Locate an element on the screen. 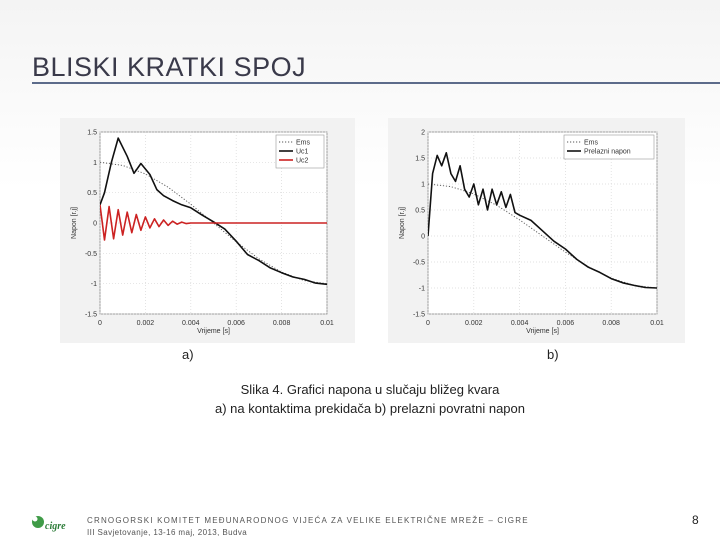  legend-label: Uc1 is located at coordinates (302, 152).